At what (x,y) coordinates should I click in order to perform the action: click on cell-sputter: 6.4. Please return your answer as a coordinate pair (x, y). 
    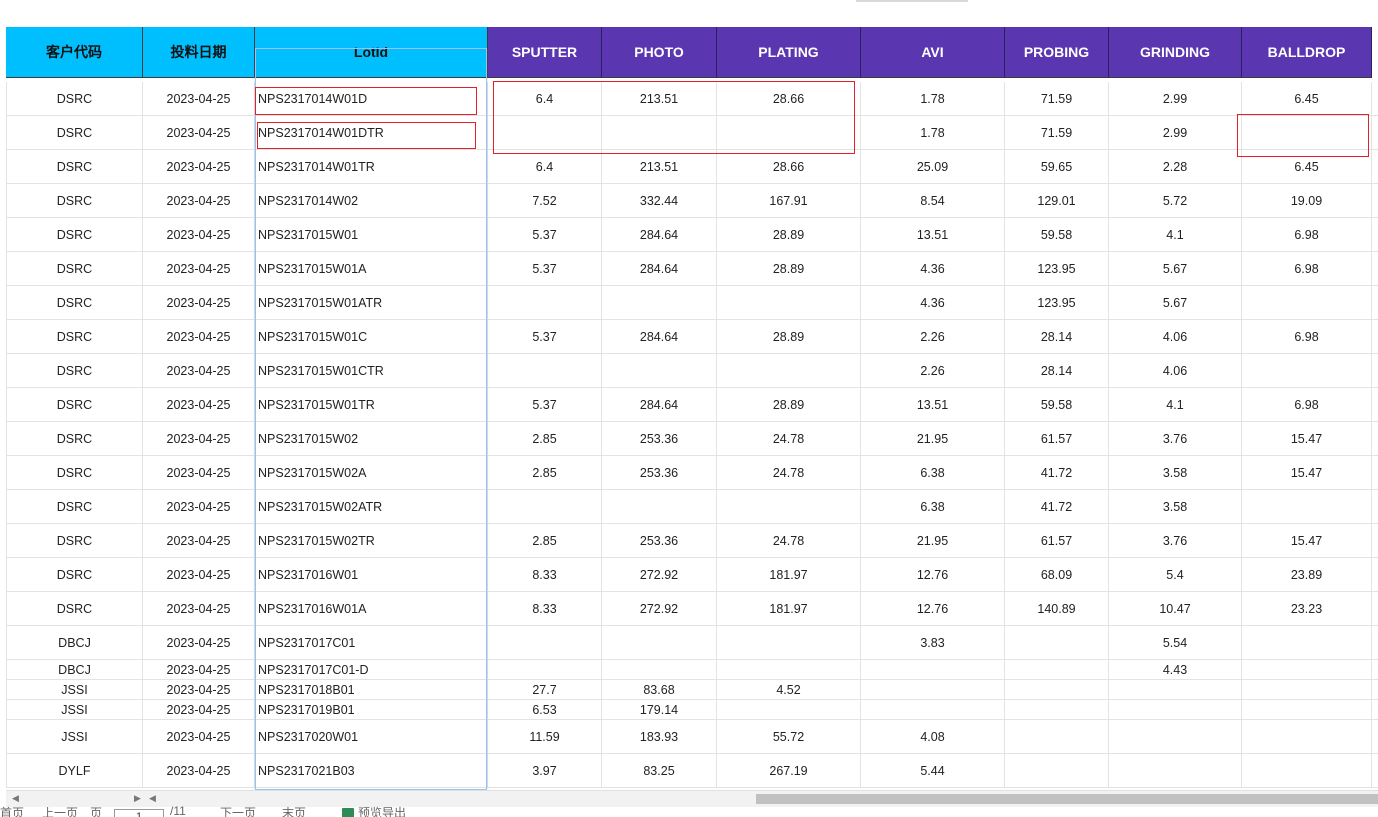
    Looking at the image, I should click on (545, 166).